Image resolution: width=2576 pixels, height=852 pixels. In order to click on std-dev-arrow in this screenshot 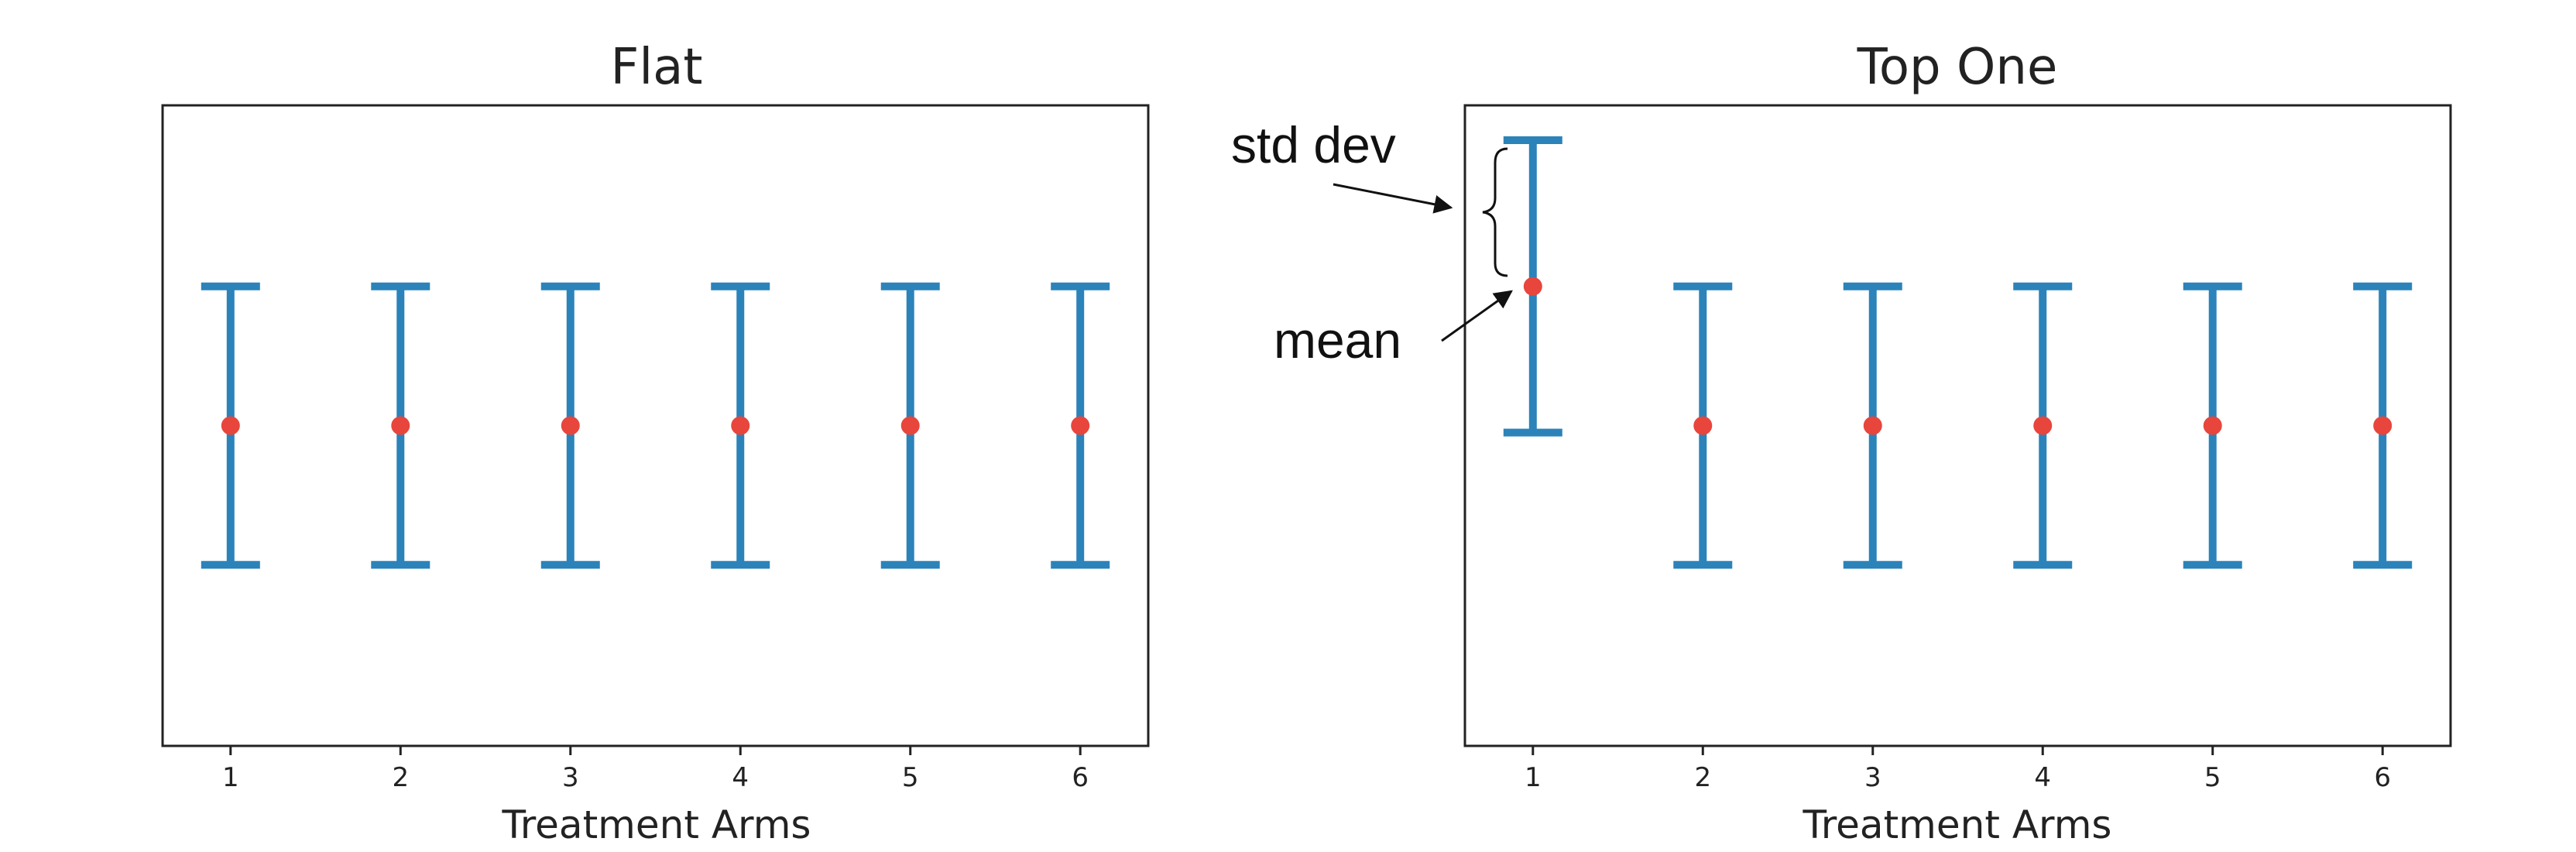, I will do `click(1393, 198)`.